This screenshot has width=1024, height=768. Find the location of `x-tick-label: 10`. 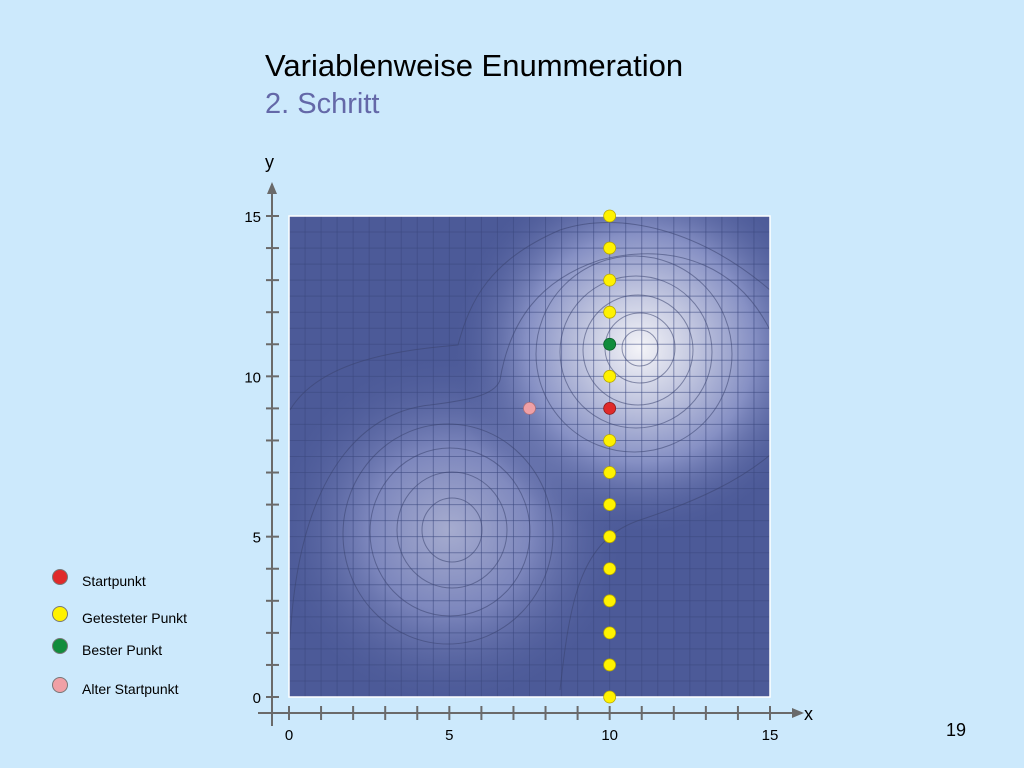

x-tick-label: 10 is located at coordinates (609, 735).